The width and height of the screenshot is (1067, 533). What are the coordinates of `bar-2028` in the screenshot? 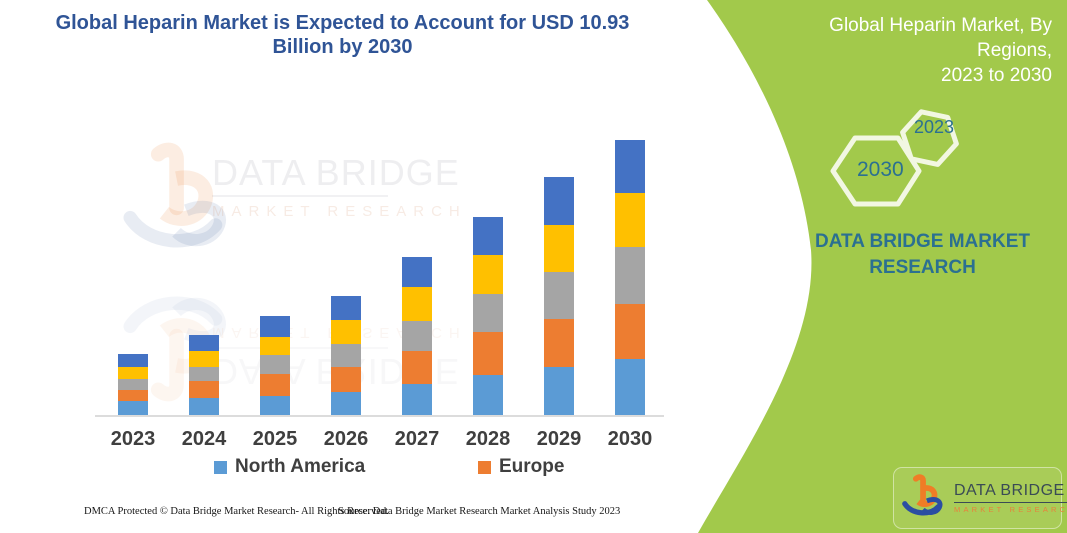 It's located at (488, 316).